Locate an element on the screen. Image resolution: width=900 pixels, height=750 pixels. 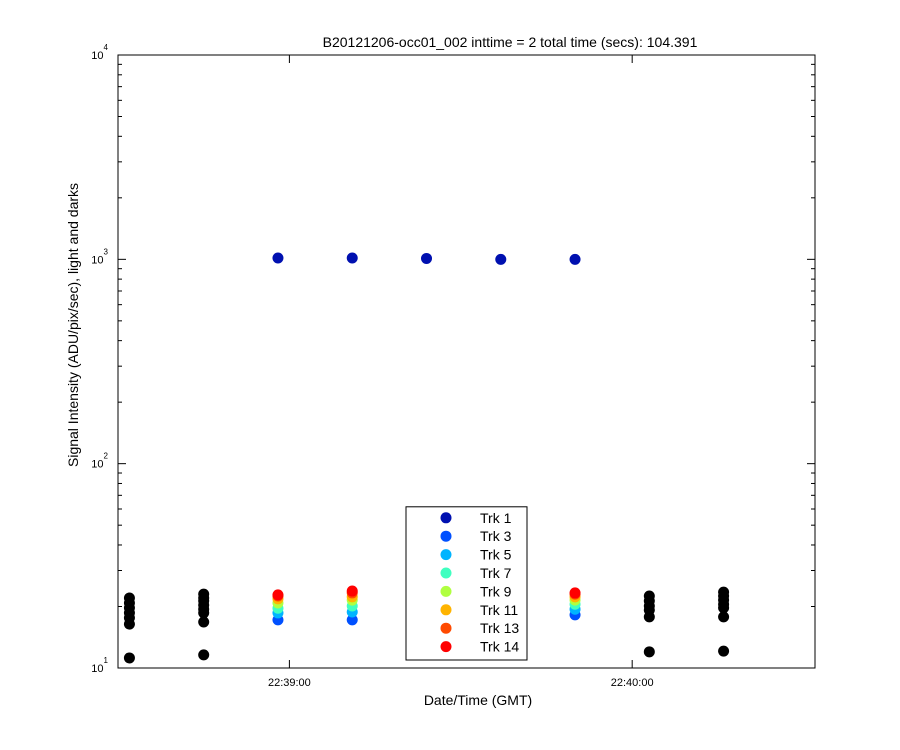
y-tick-exponent: 3 is located at coordinates (106, 251).